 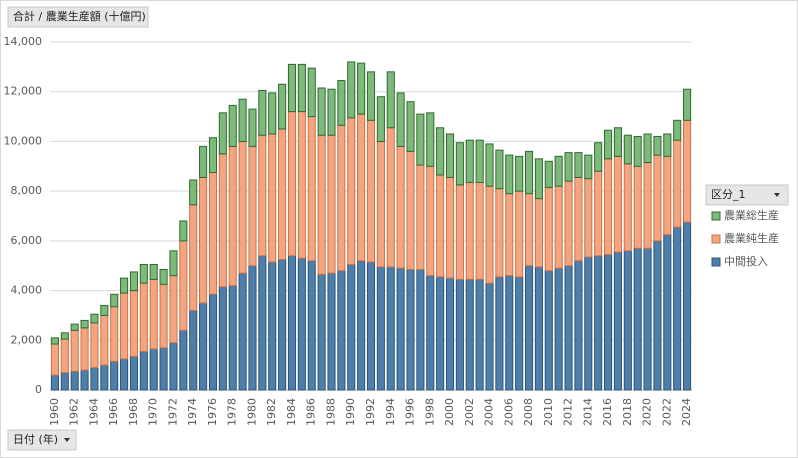 I want to click on x-tick-label: 1974, so click(x=192, y=412).